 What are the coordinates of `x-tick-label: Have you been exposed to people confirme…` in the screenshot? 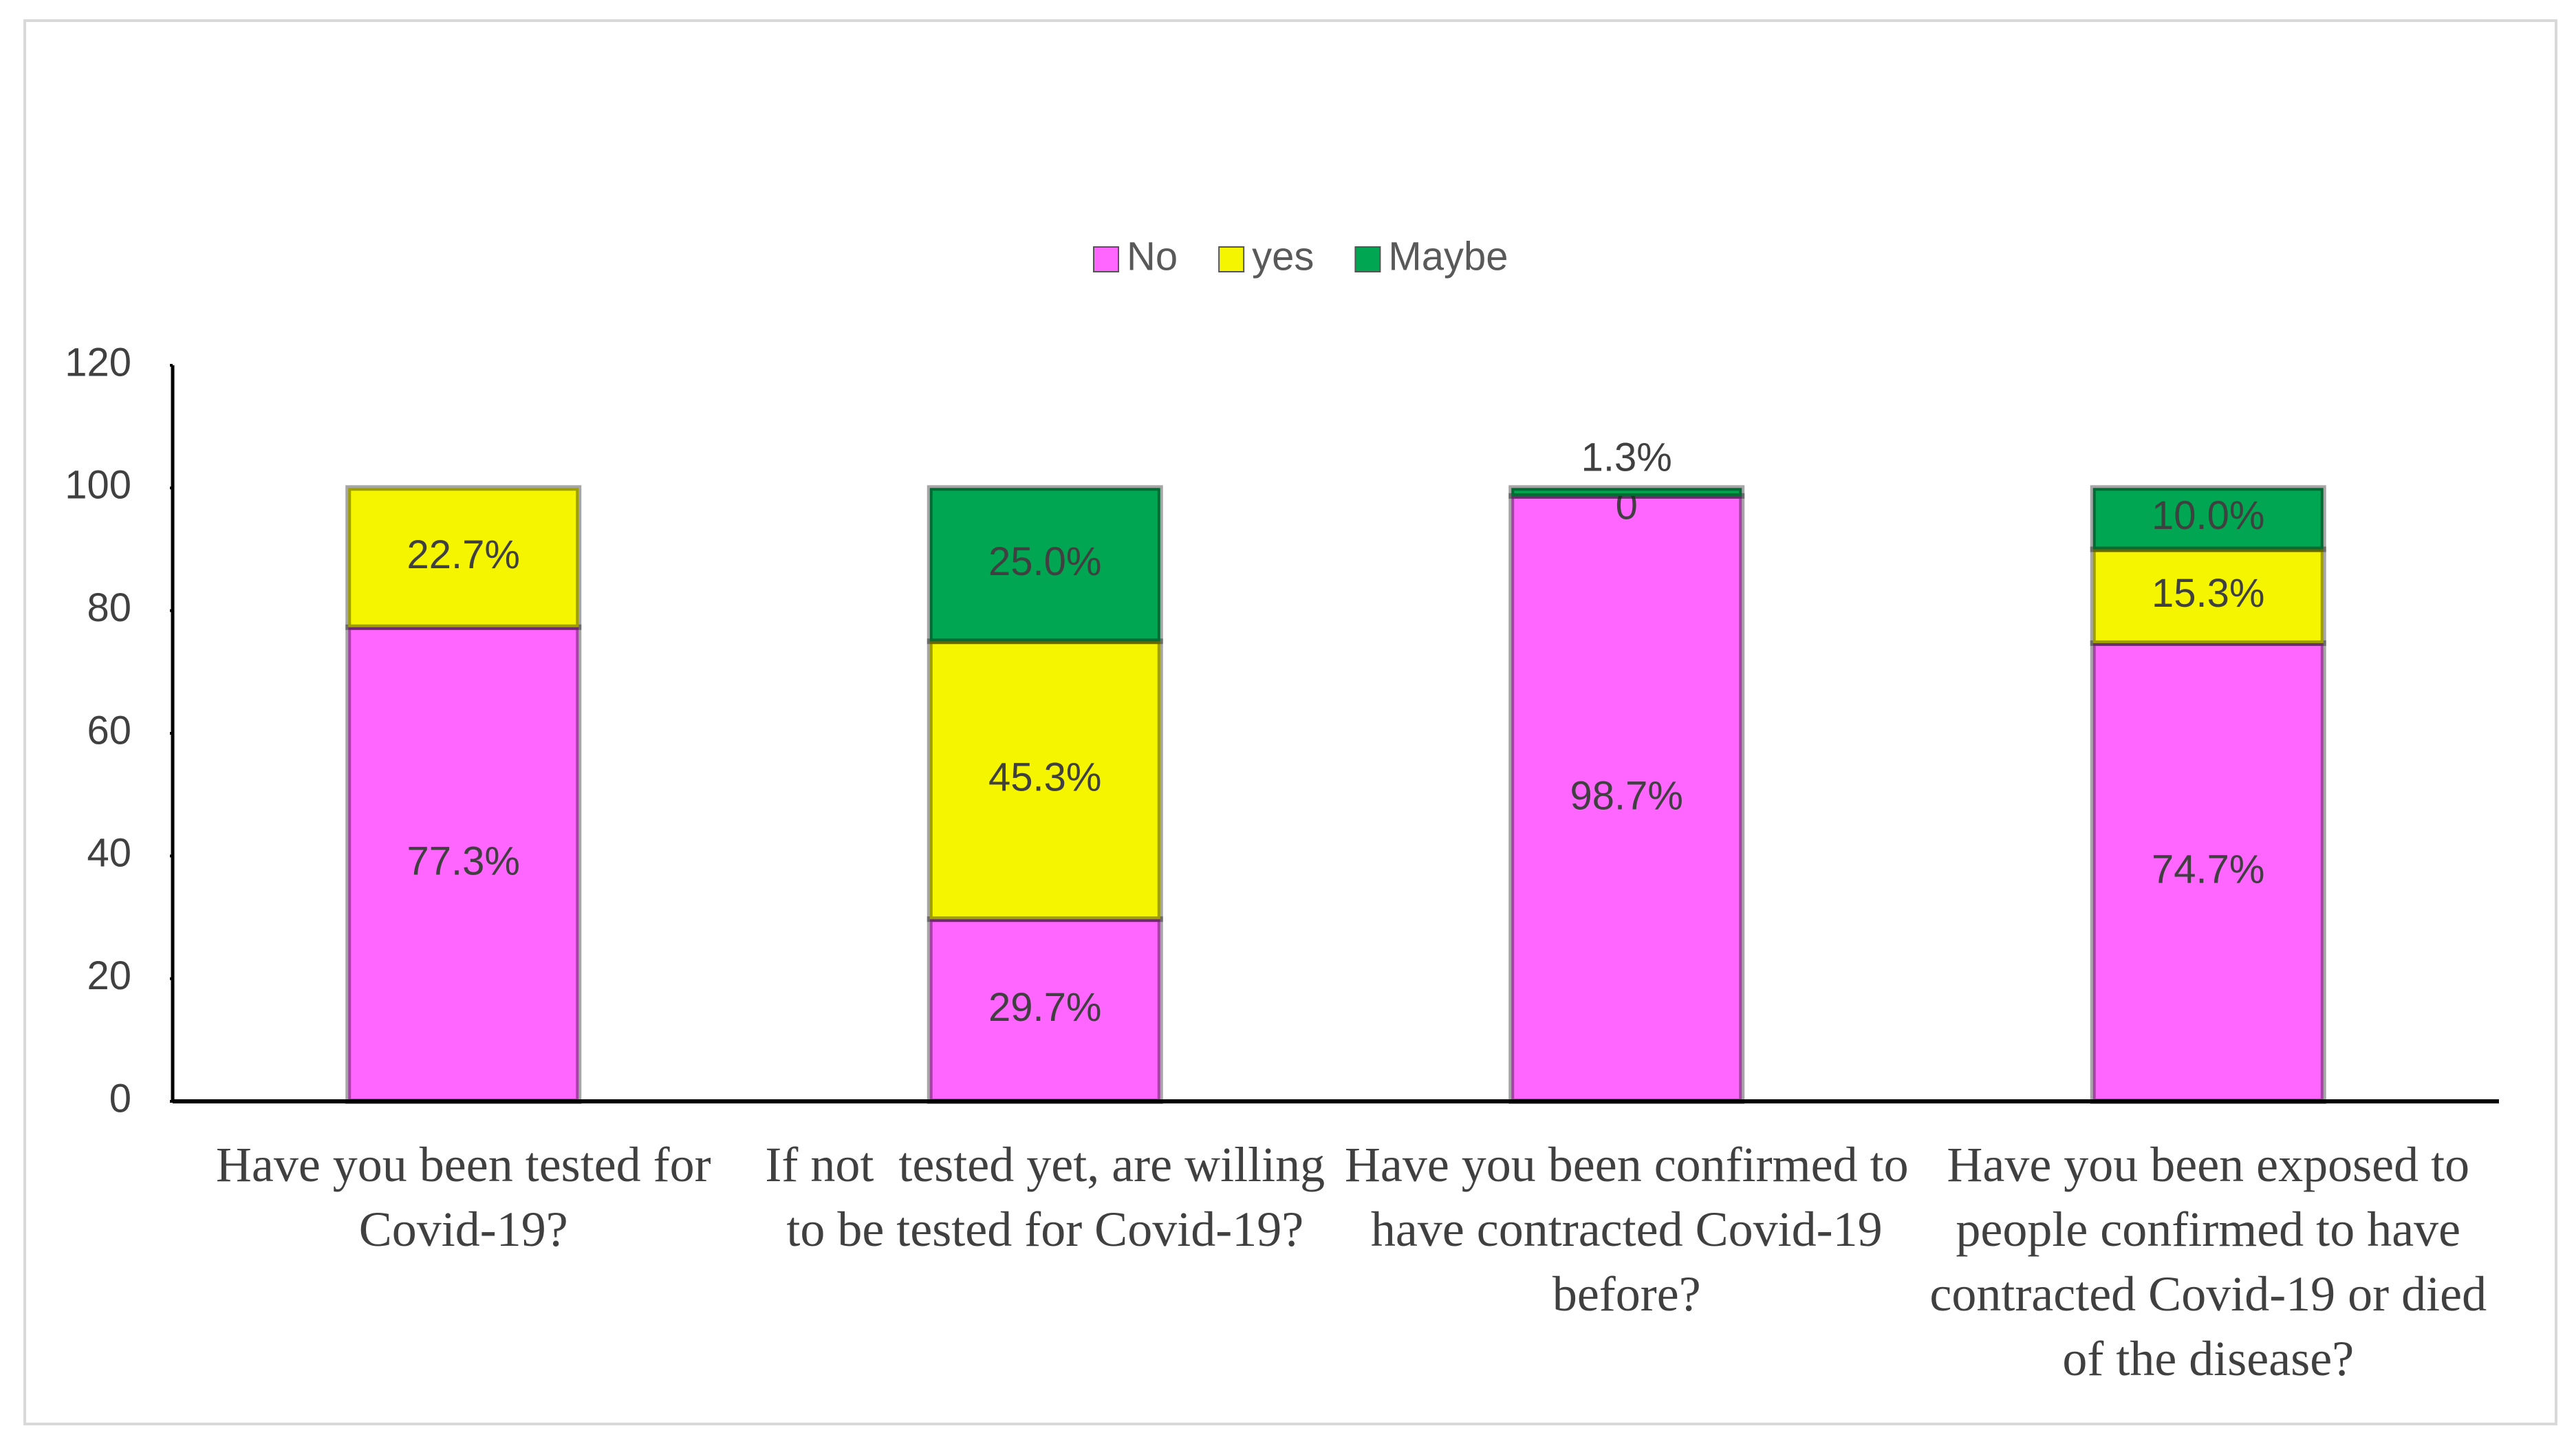 It's located at (2214, 1261).